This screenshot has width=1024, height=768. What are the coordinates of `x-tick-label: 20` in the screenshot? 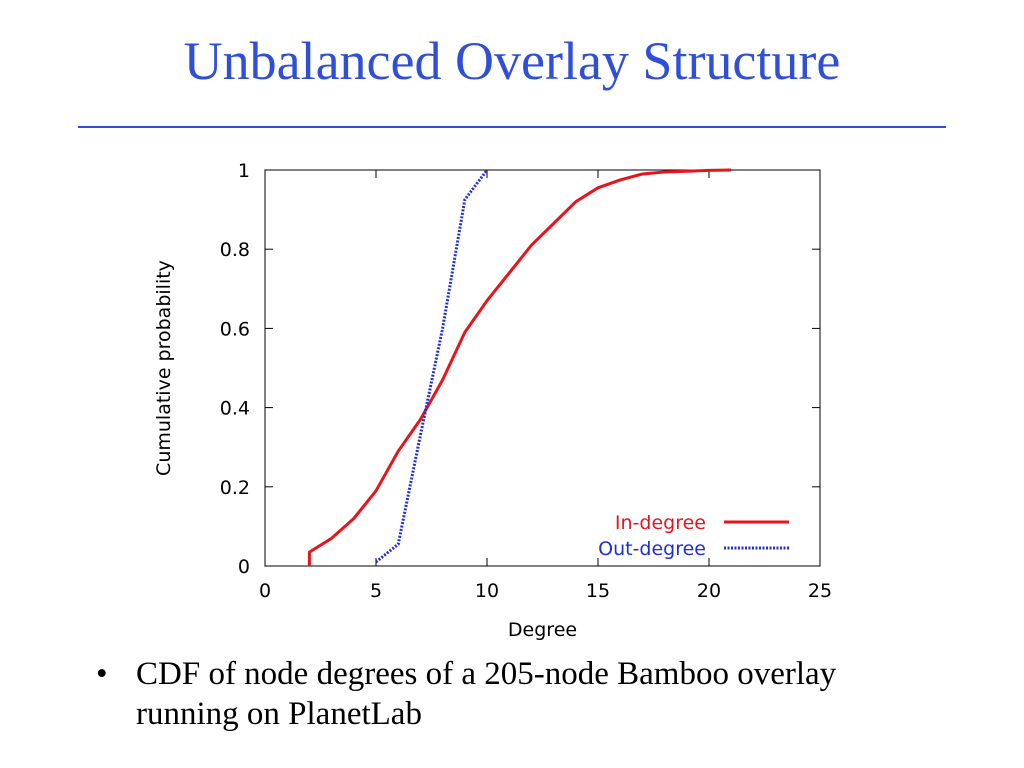 It's located at (709, 591).